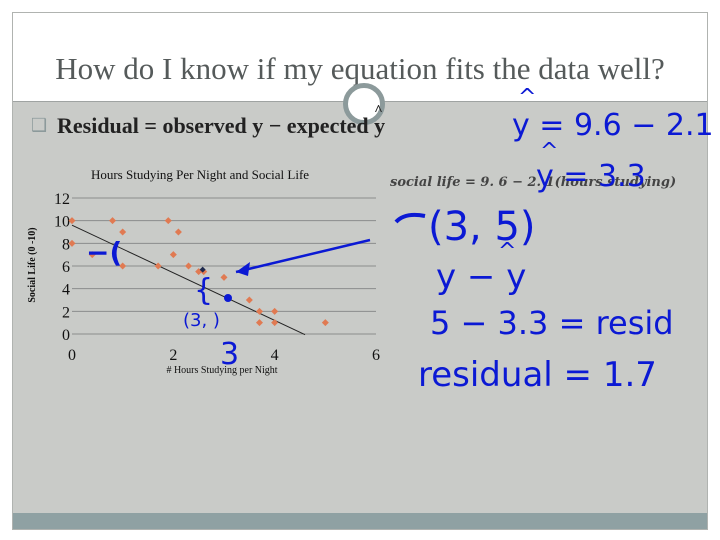  I want to click on annotation-calculation: 5 − 3.3 = resid, so click(552, 323).